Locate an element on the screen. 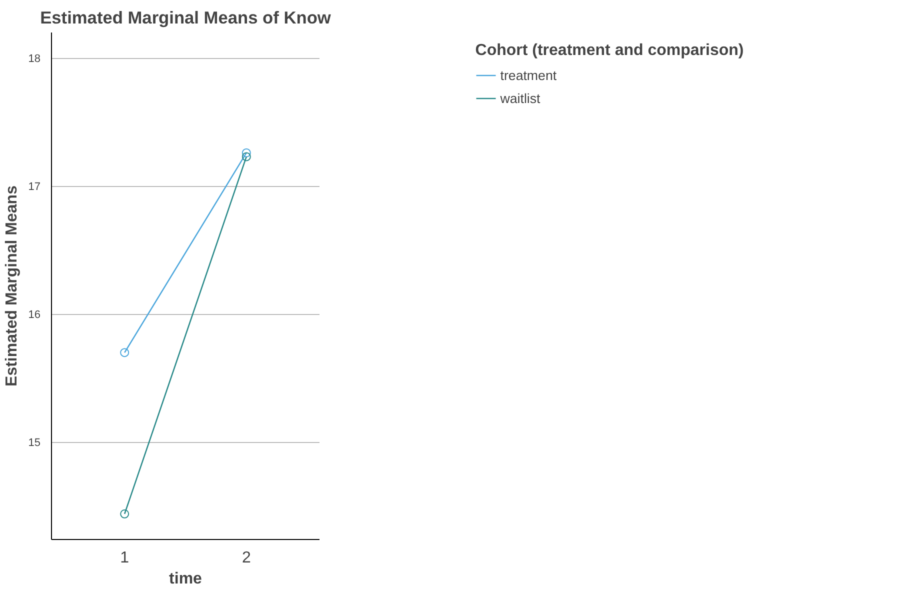 Image resolution: width=905 pixels, height=595 pixels. legend-title: Cohort (treatment and comparison) is located at coordinates (609, 51).